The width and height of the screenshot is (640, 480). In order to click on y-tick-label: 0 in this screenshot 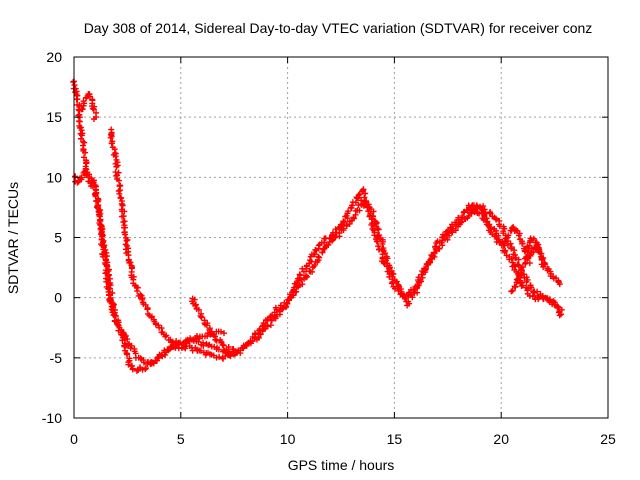, I will do `click(58, 298)`.